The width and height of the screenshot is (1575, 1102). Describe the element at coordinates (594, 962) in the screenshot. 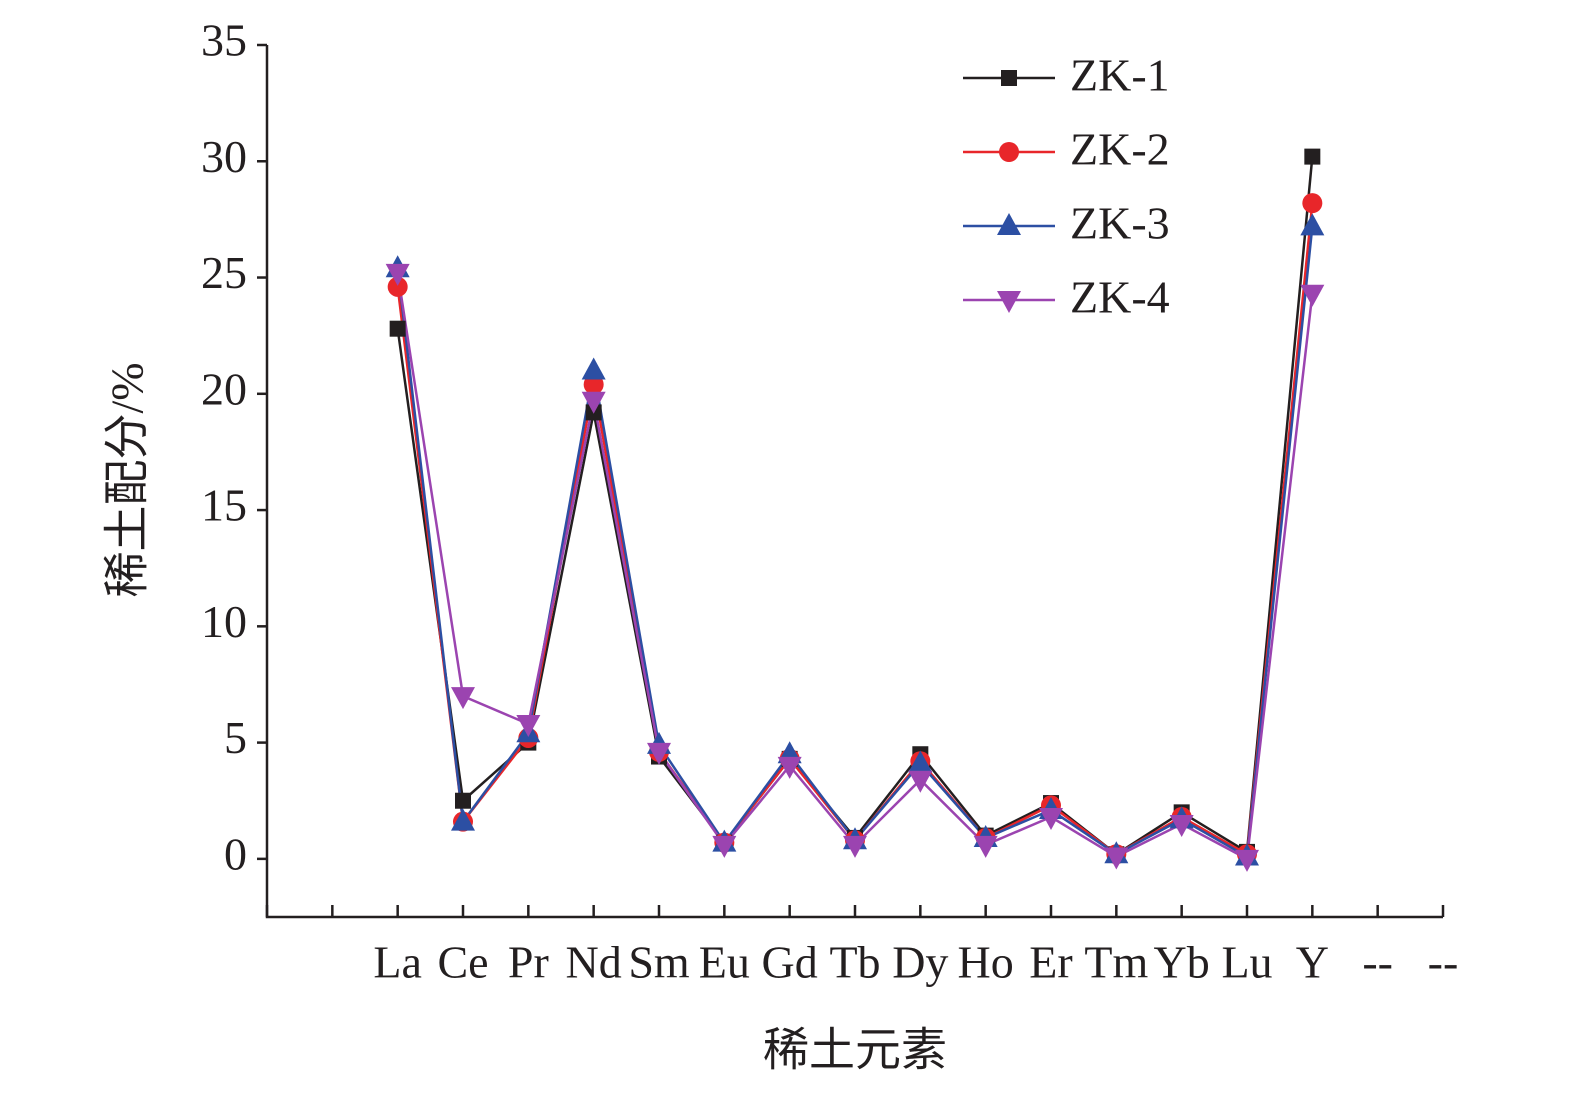

I see `x-tick-label: Nd` at that location.